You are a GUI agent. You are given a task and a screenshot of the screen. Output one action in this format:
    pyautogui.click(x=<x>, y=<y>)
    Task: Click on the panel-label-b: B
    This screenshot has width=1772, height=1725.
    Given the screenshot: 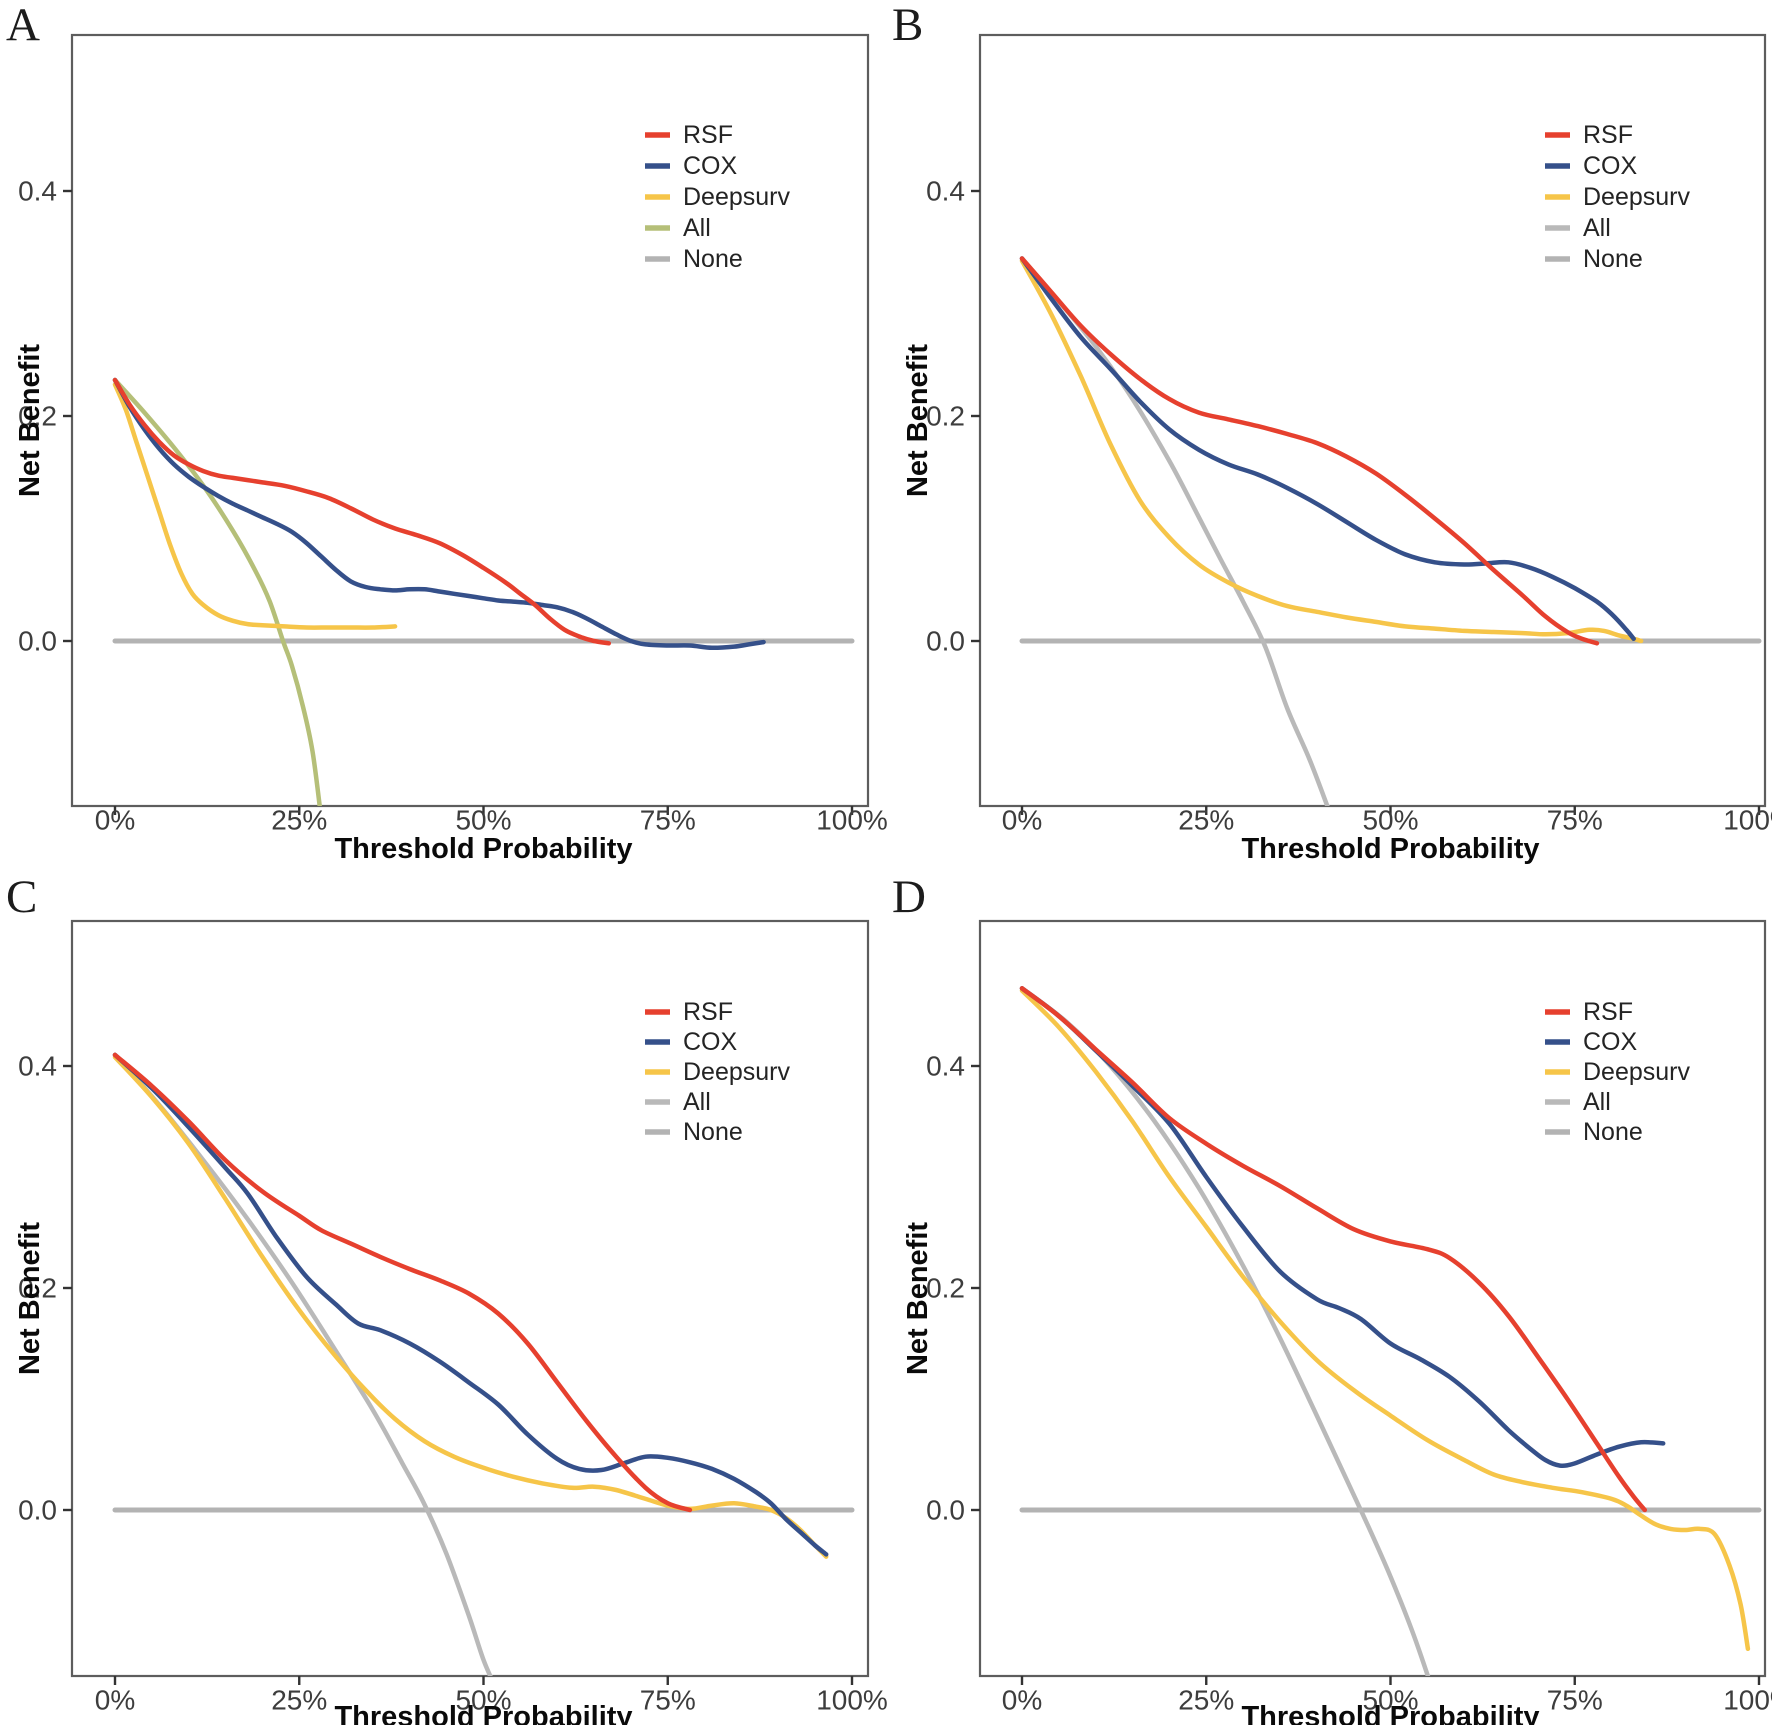 What is the action you would take?
    pyautogui.click(x=908, y=25)
    